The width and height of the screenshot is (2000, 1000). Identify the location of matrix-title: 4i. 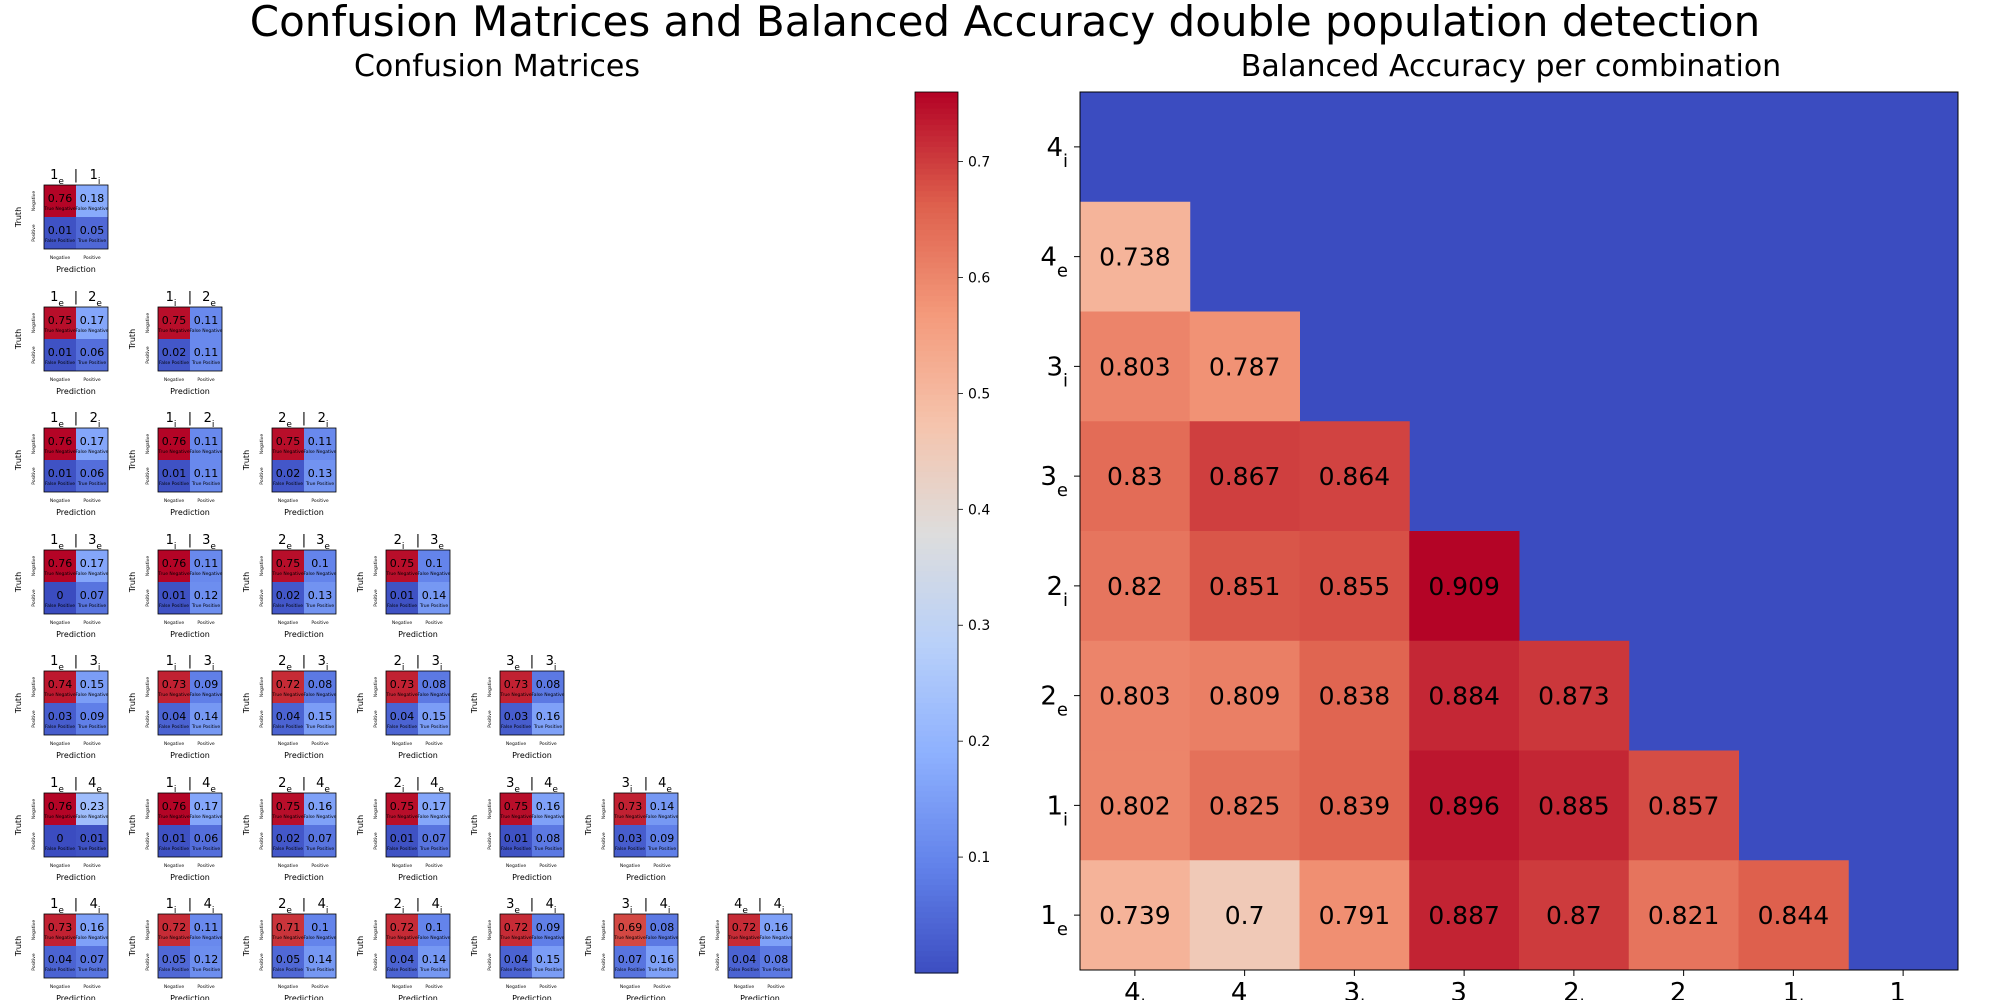
(665, 906).